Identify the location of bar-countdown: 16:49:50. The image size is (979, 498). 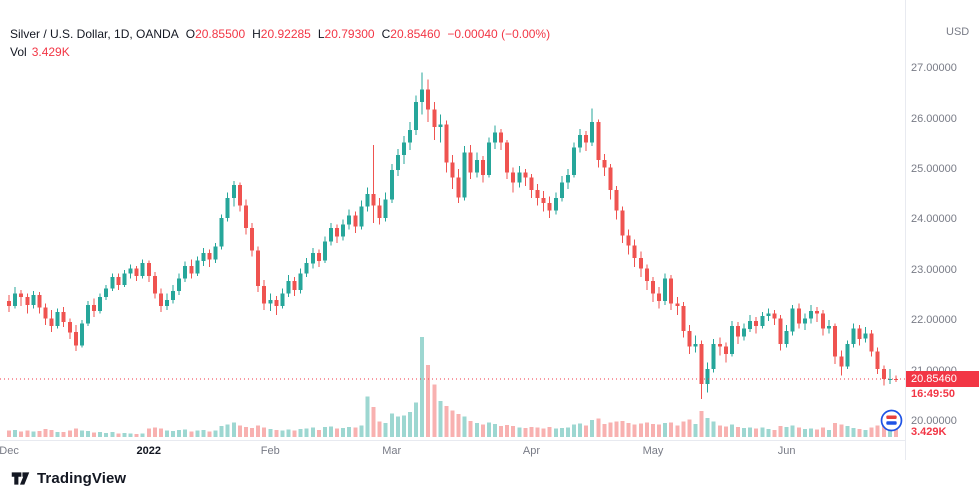
(933, 393).